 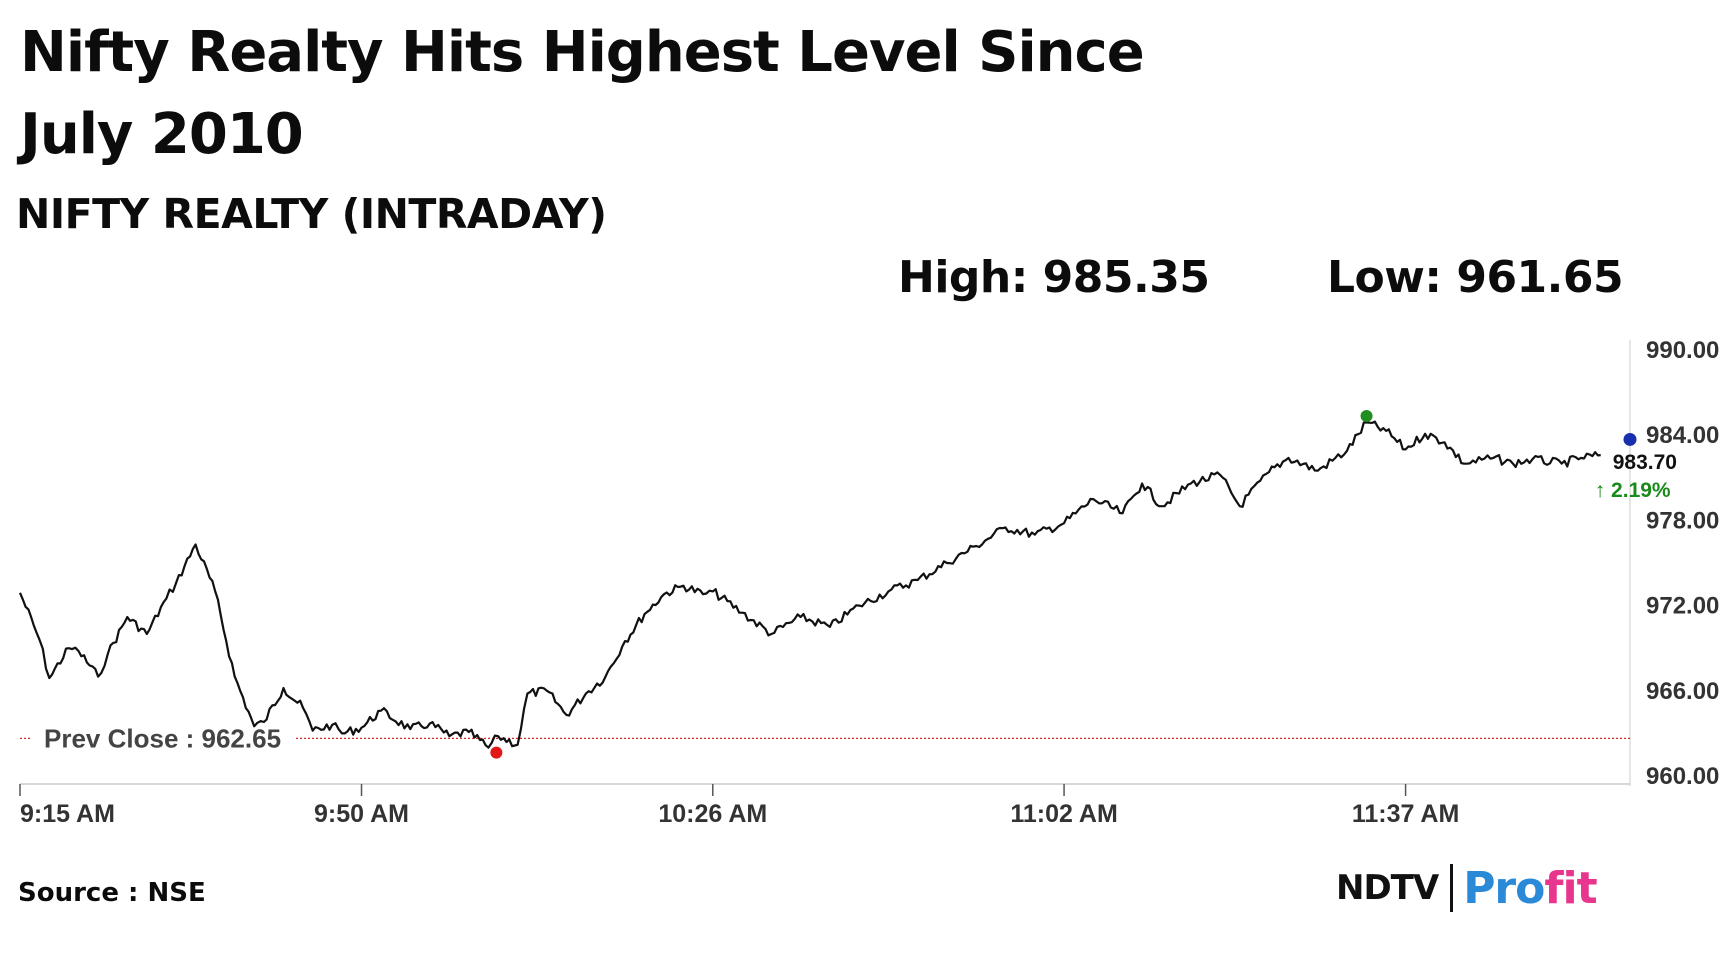 What do you see at coordinates (1530, 888) in the screenshot?
I see `logo-profit: Profit` at bounding box center [1530, 888].